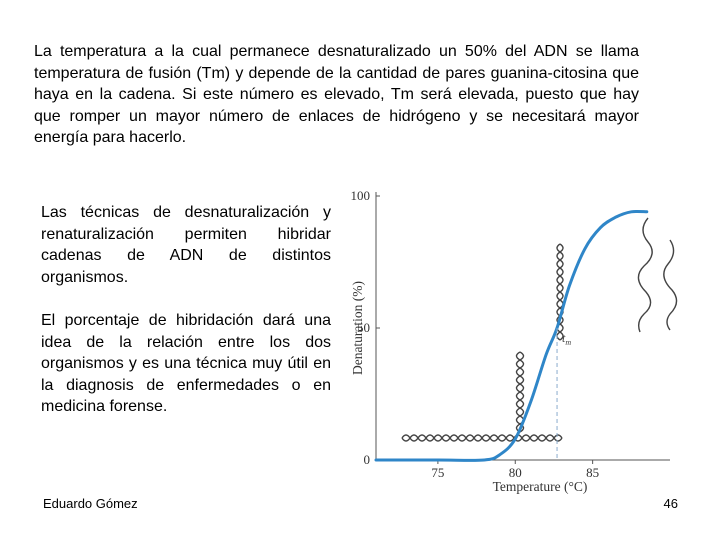  What do you see at coordinates (482, 438) in the screenshot?
I see `double-helix-illustration` at bounding box center [482, 438].